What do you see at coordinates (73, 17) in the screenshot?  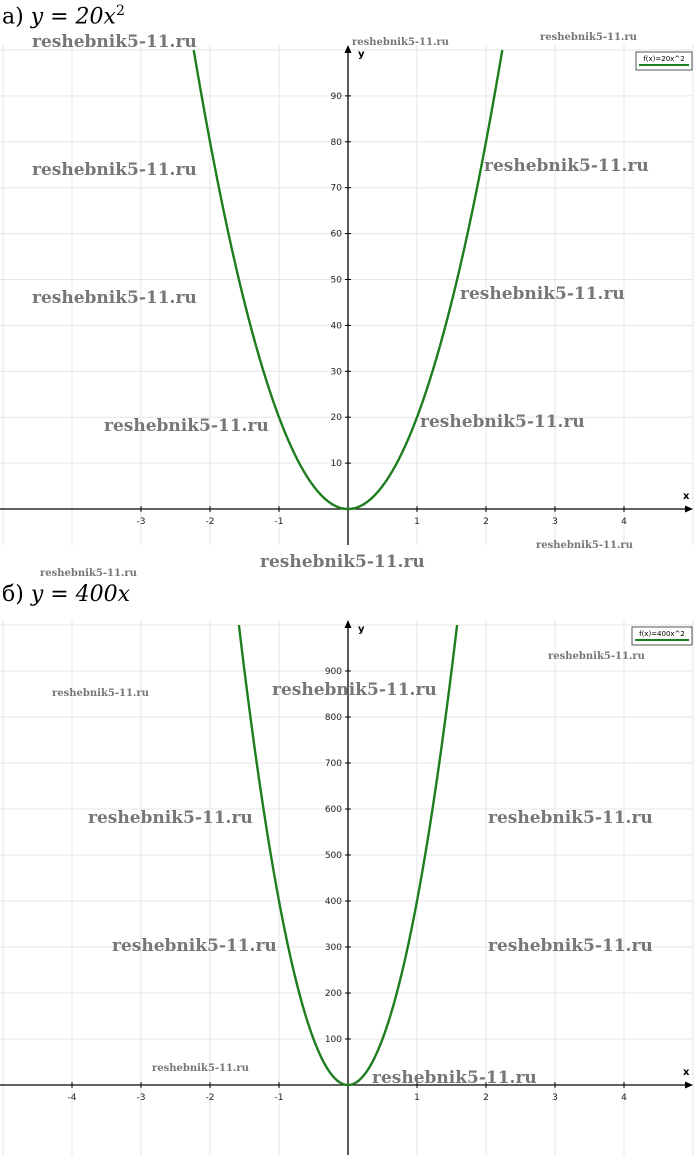 I see `heading-a-formula: y = 20x` at bounding box center [73, 17].